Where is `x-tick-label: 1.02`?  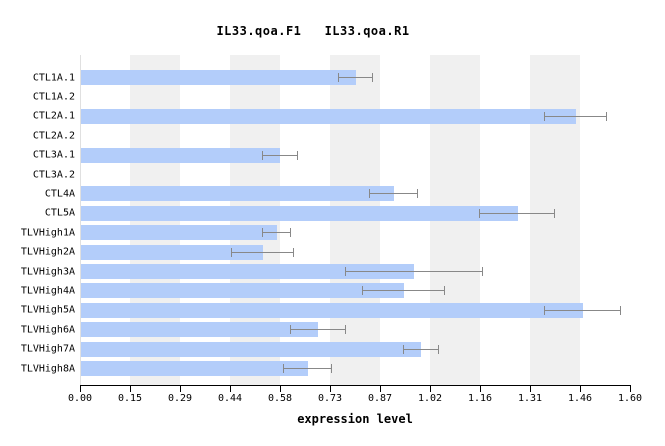 x-tick-label: 1.02 is located at coordinates (430, 398).